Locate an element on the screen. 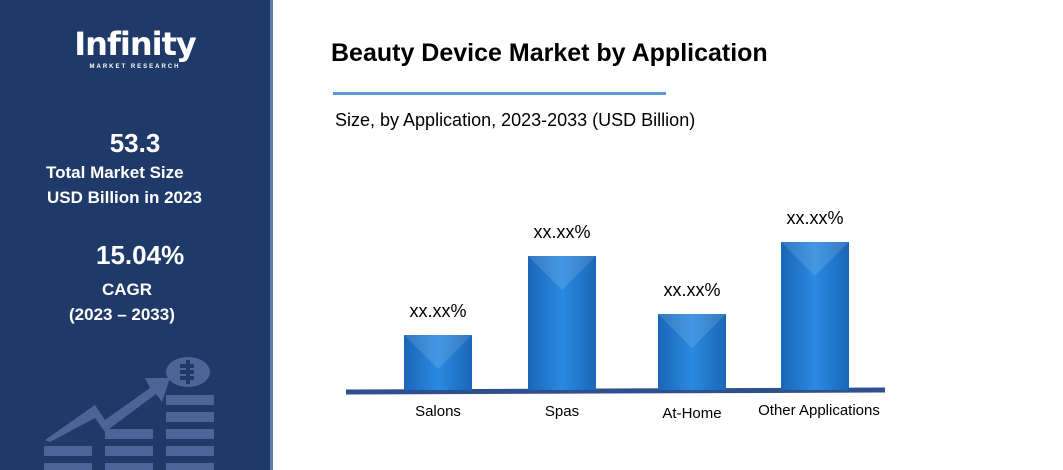 The height and width of the screenshot is (470, 1063). x-tick-label: Spas is located at coordinates (562, 411).